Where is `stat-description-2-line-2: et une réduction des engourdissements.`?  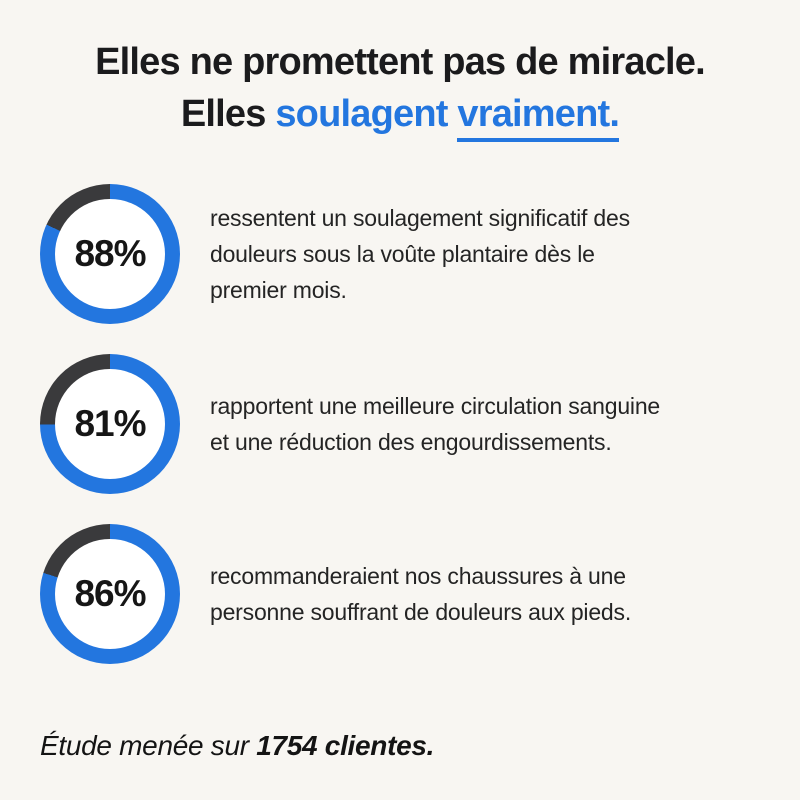
stat-description-2-line-2: et une réduction des engourdissements. is located at coordinates (411, 442).